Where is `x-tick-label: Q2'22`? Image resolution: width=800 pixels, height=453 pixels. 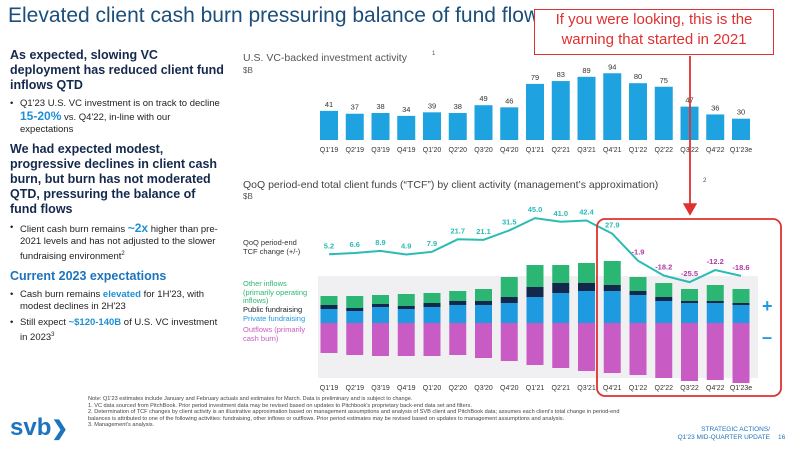
x-tick-label: Q2'22 is located at coordinates (664, 150).